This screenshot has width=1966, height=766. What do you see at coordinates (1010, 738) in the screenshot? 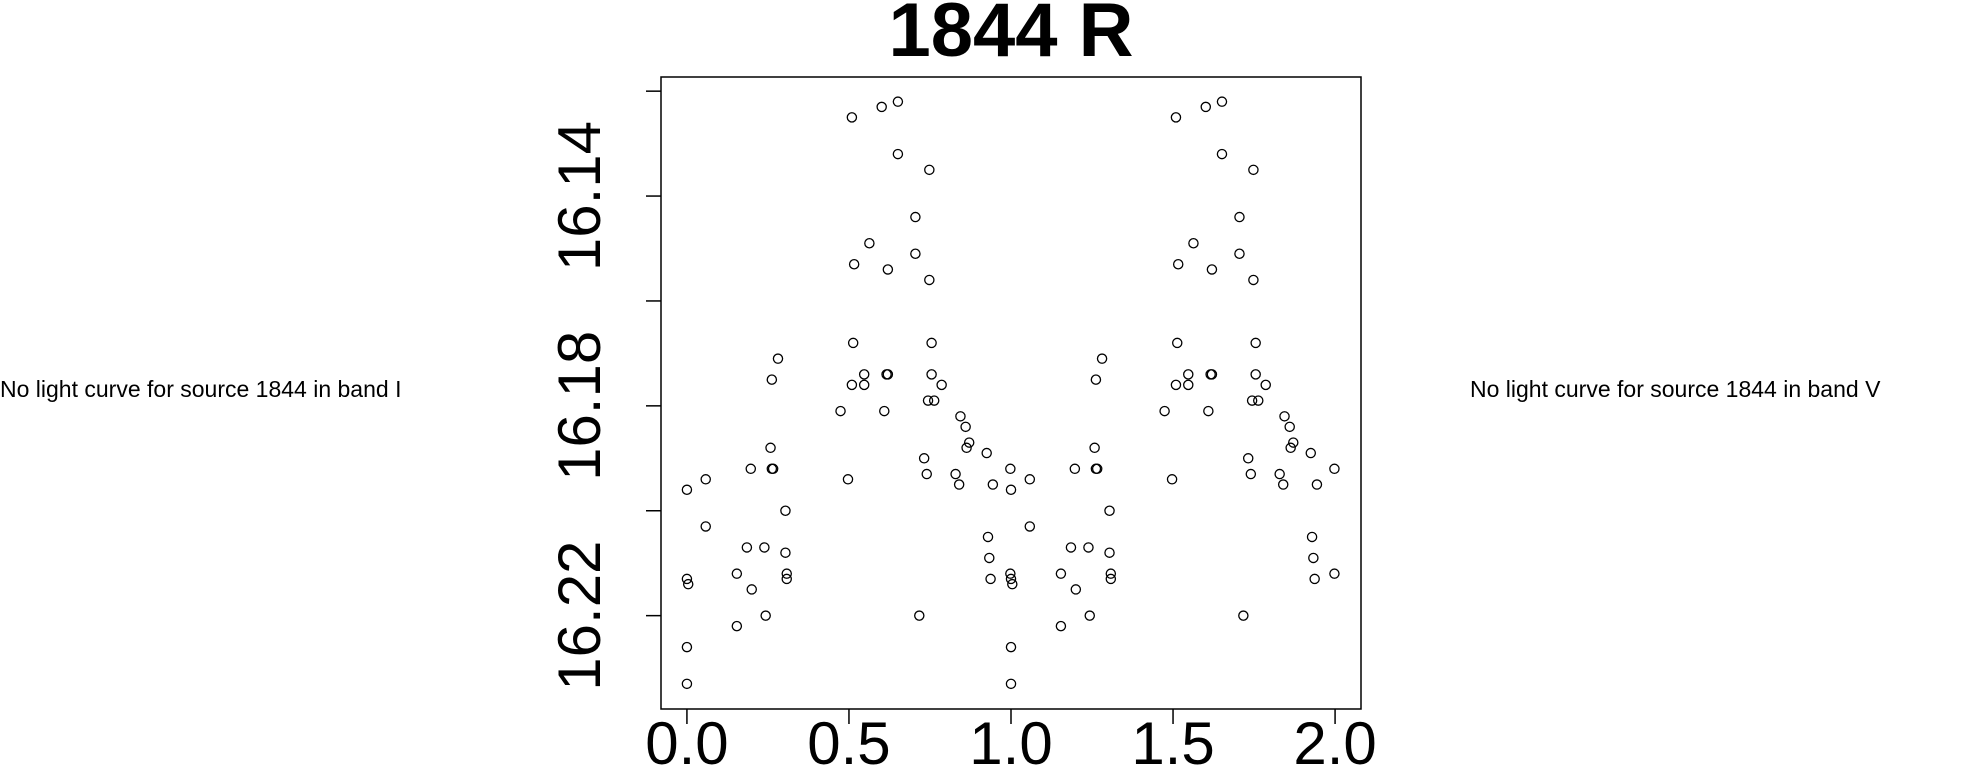
I see `x-tick-label: 1.0` at bounding box center [1010, 738].